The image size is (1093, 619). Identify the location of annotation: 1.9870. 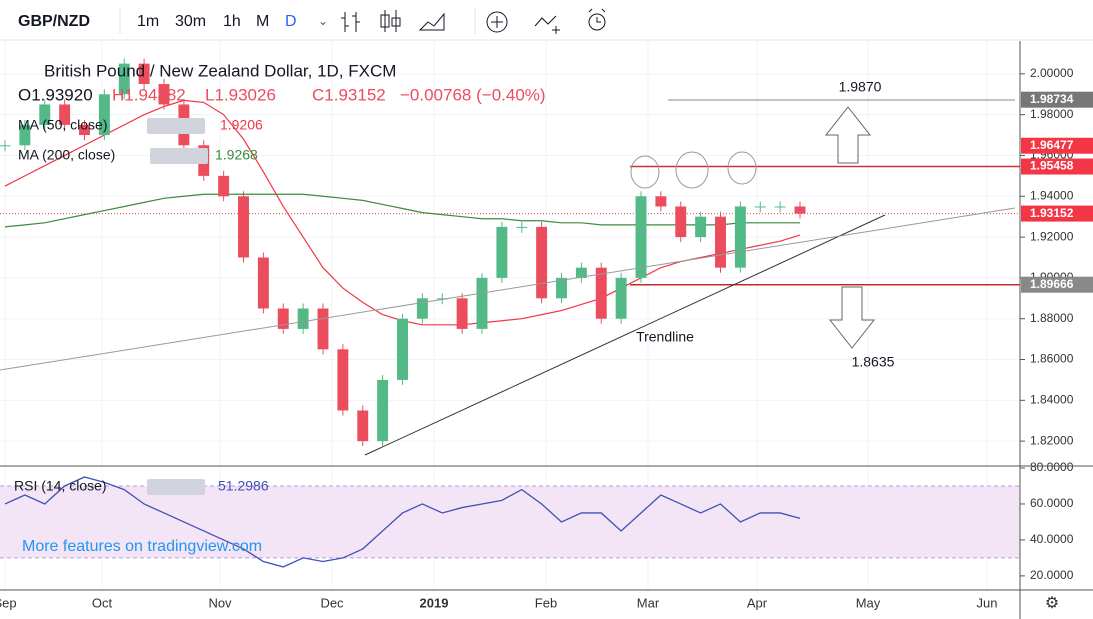
(860, 87).